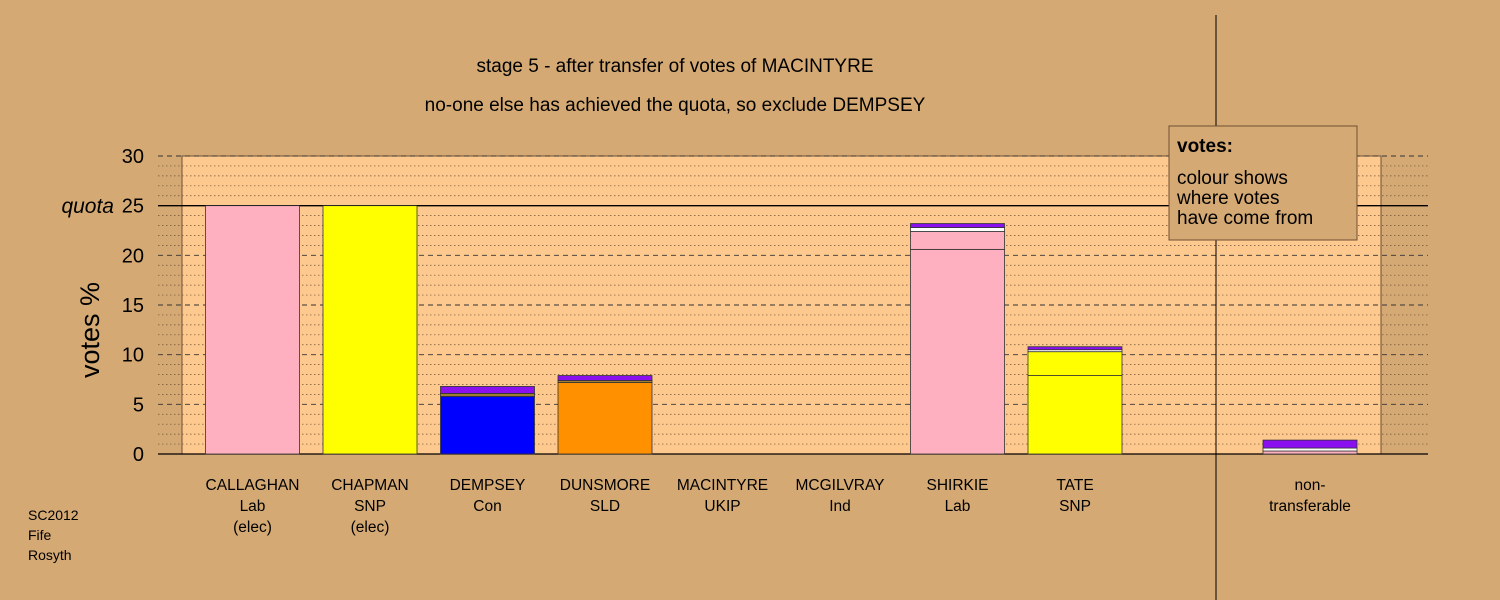 The width and height of the screenshot is (1500, 600). I want to click on legend-line-1: colour shows, so click(1232, 178).